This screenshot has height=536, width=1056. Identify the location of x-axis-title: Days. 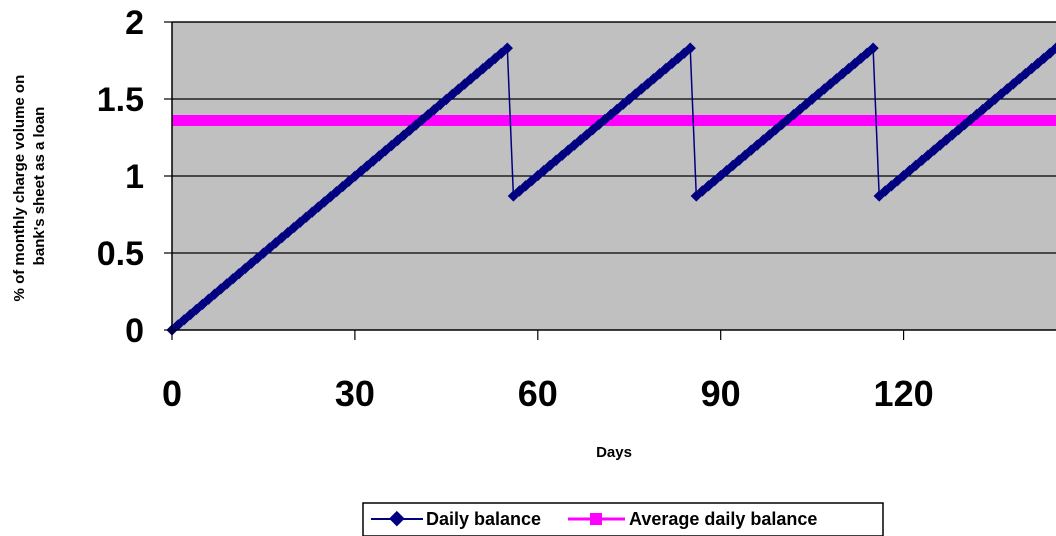
(614, 452).